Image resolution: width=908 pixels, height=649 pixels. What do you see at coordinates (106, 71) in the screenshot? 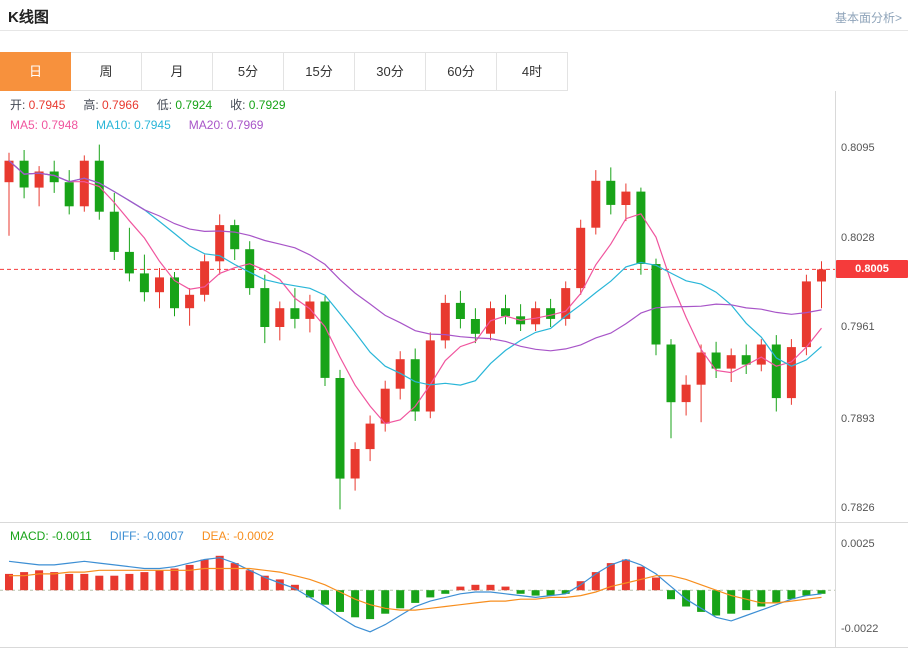
I see `tab-week: 周` at bounding box center [106, 71].